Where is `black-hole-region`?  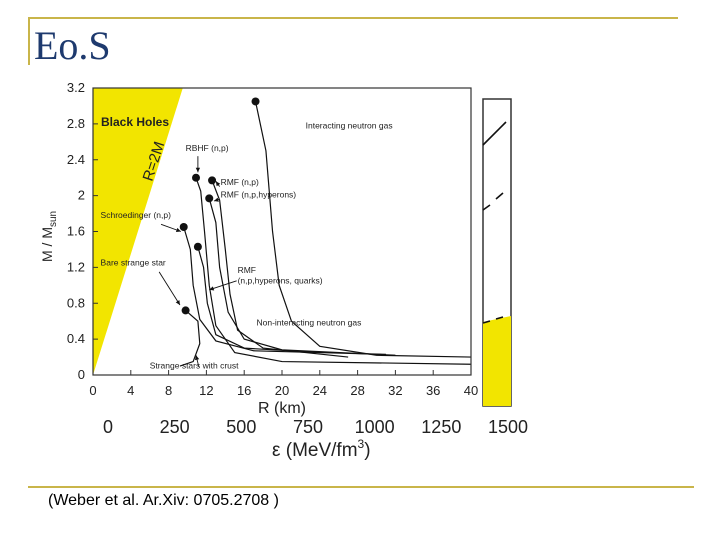 black-hole-region is located at coordinates (138, 231).